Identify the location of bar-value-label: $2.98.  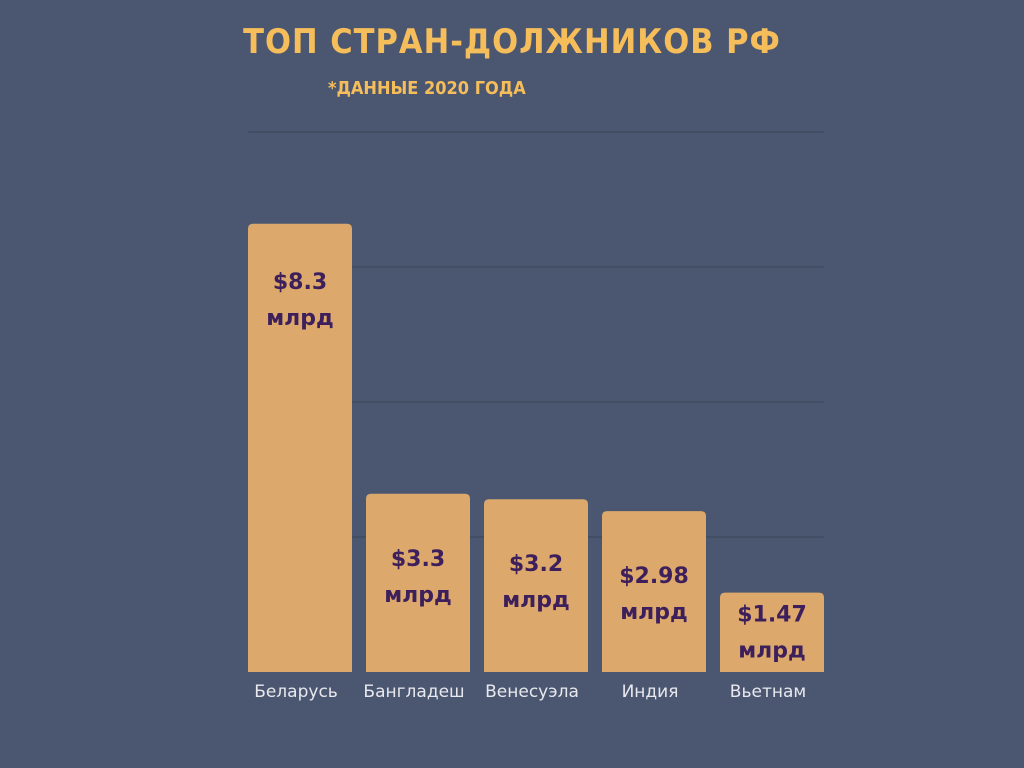
(654, 576).